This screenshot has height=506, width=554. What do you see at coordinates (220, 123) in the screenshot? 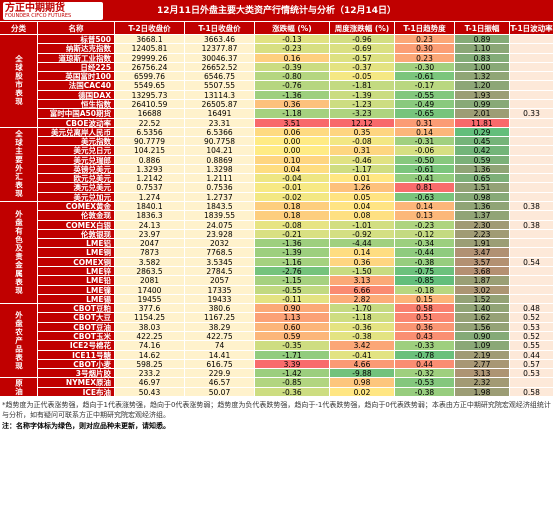
I see `value-cell: 23.31` at bounding box center [220, 123].